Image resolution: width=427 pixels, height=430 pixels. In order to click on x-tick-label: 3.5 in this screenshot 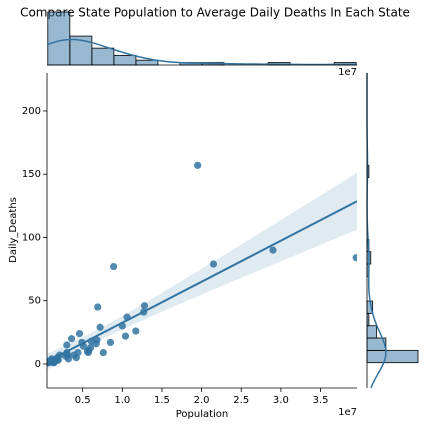, I will do `click(321, 400)`.